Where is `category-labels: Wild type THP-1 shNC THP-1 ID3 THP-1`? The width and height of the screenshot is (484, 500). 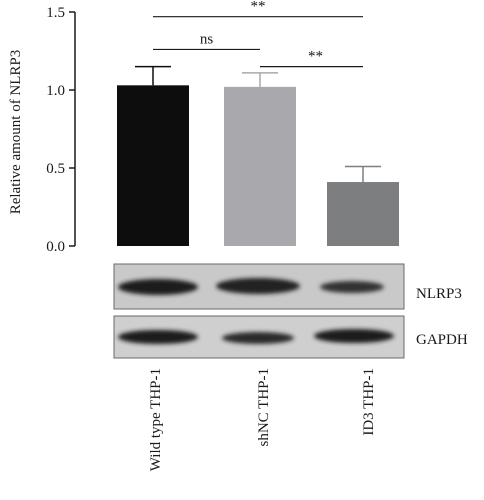 category-labels: Wild type THP-1 shNC THP-1 ID3 THP-1 is located at coordinates (262, 419).